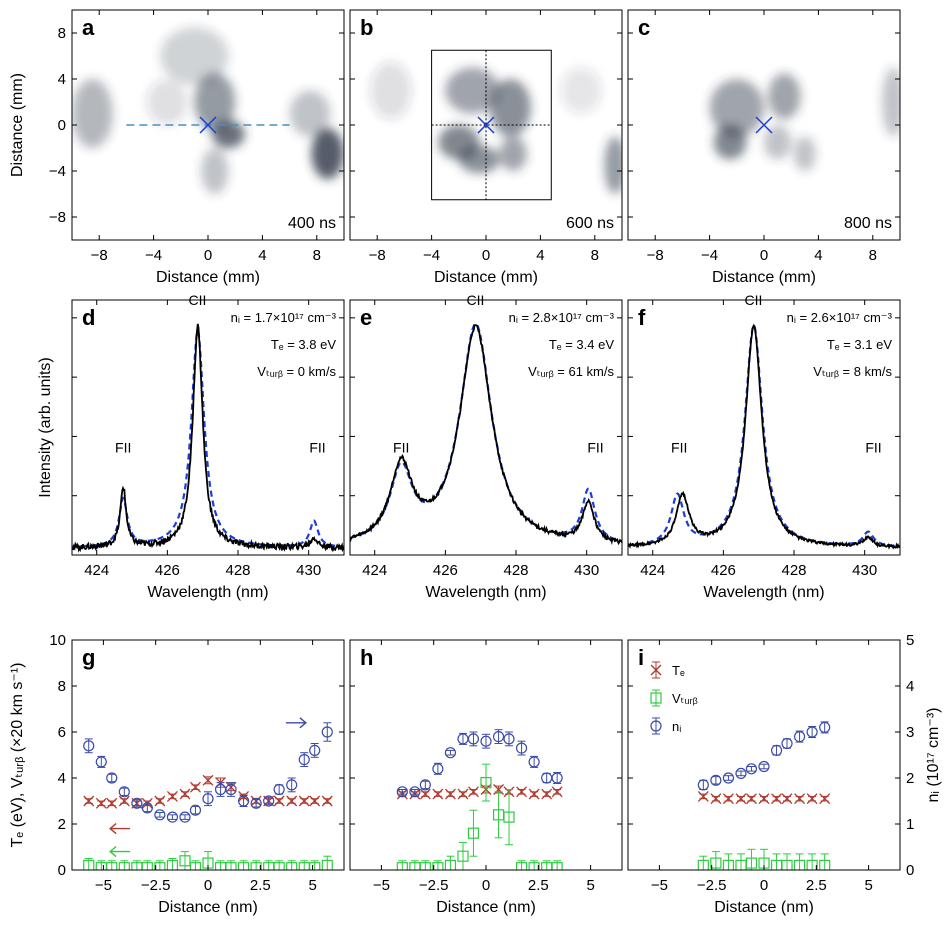 The image size is (952, 925). What do you see at coordinates (262, 255) in the screenshot?
I see `x-tick-label: 4` at bounding box center [262, 255].